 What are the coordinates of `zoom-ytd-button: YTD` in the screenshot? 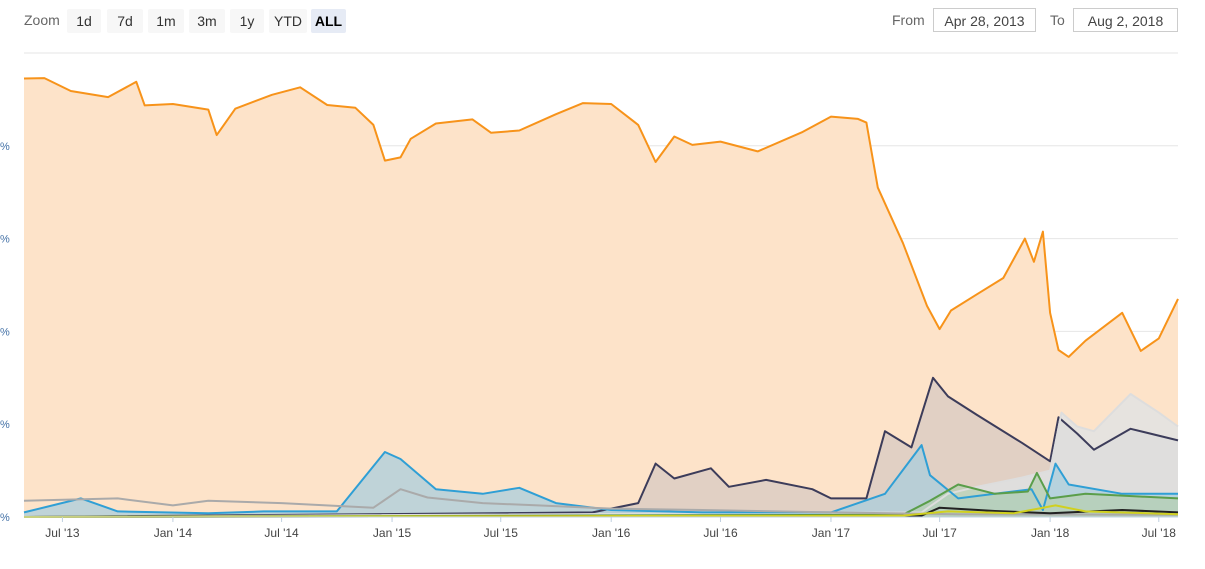 It's located at (288, 21).